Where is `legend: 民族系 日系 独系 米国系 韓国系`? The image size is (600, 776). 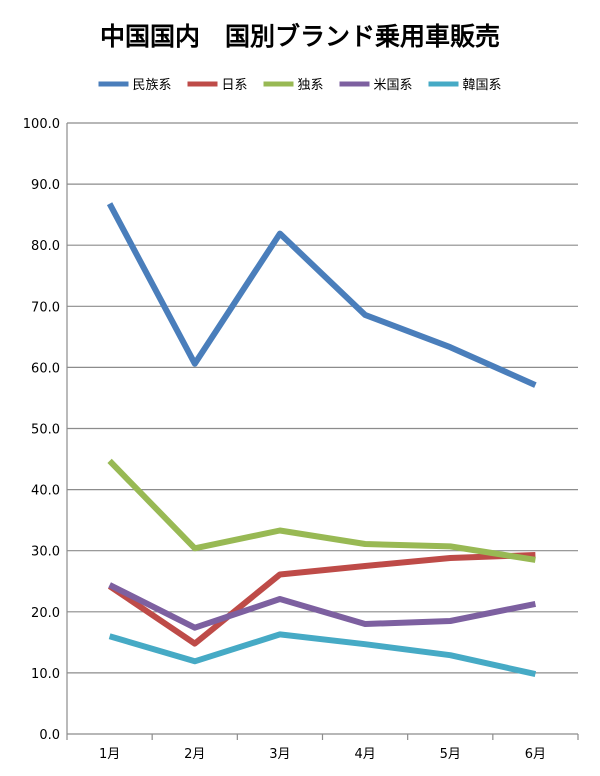
legend: 民族系 日系 独系 米国系 韓国系 is located at coordinates (300, 85).